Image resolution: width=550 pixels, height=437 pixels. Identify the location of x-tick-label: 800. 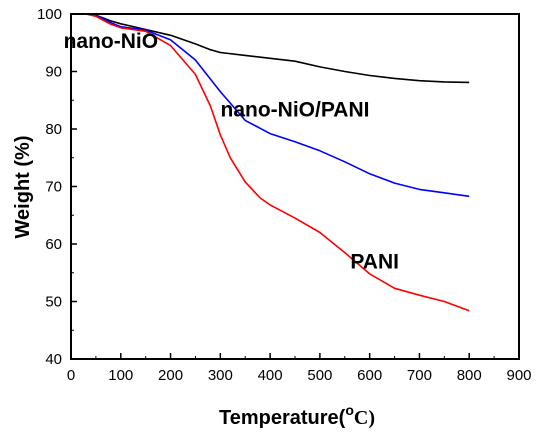
(469, 375).